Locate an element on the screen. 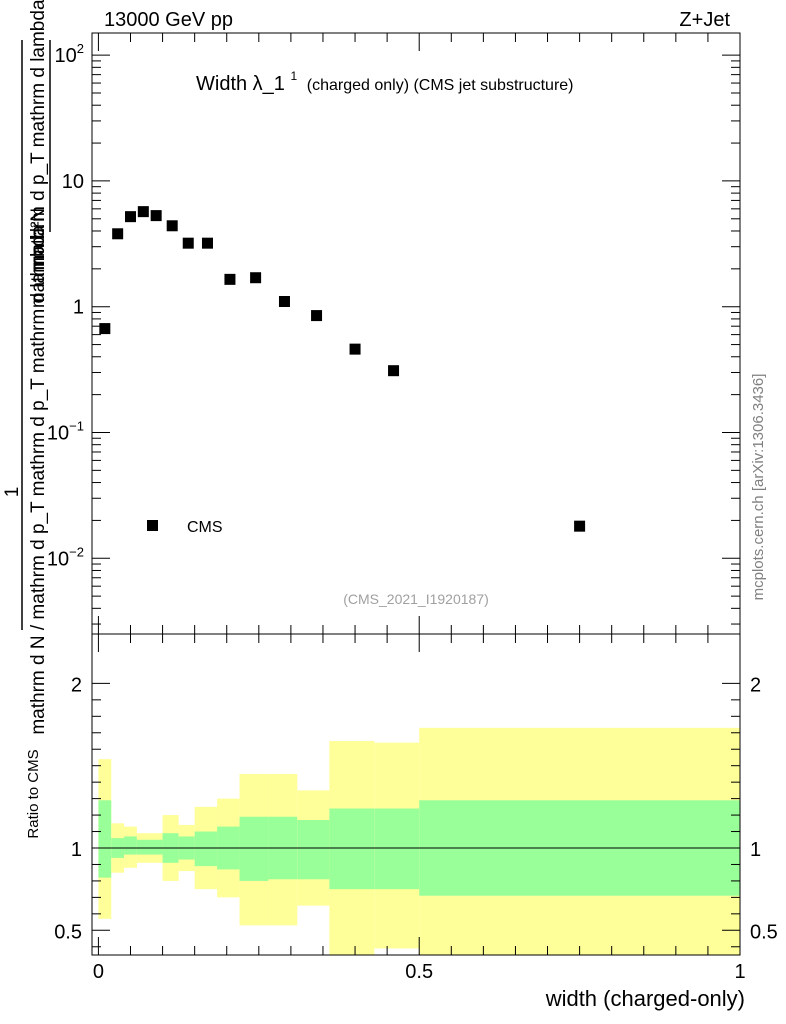 Image resolution: width=786 pixels, height=1024 pixels. watermark: mcplots.cern.ch [arXiv:1306.3436] is located at coordinates (758, 487).